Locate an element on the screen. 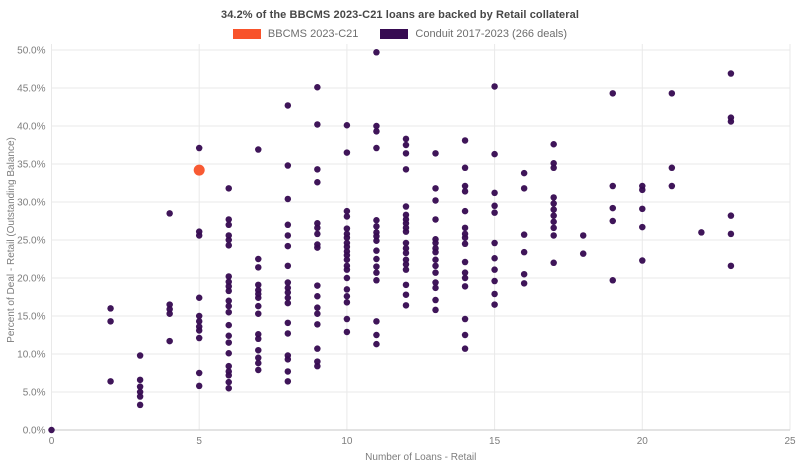  legend-item-conduit: Conduit 2017-2023 (266 deals) is located at coordinates (473, 34).